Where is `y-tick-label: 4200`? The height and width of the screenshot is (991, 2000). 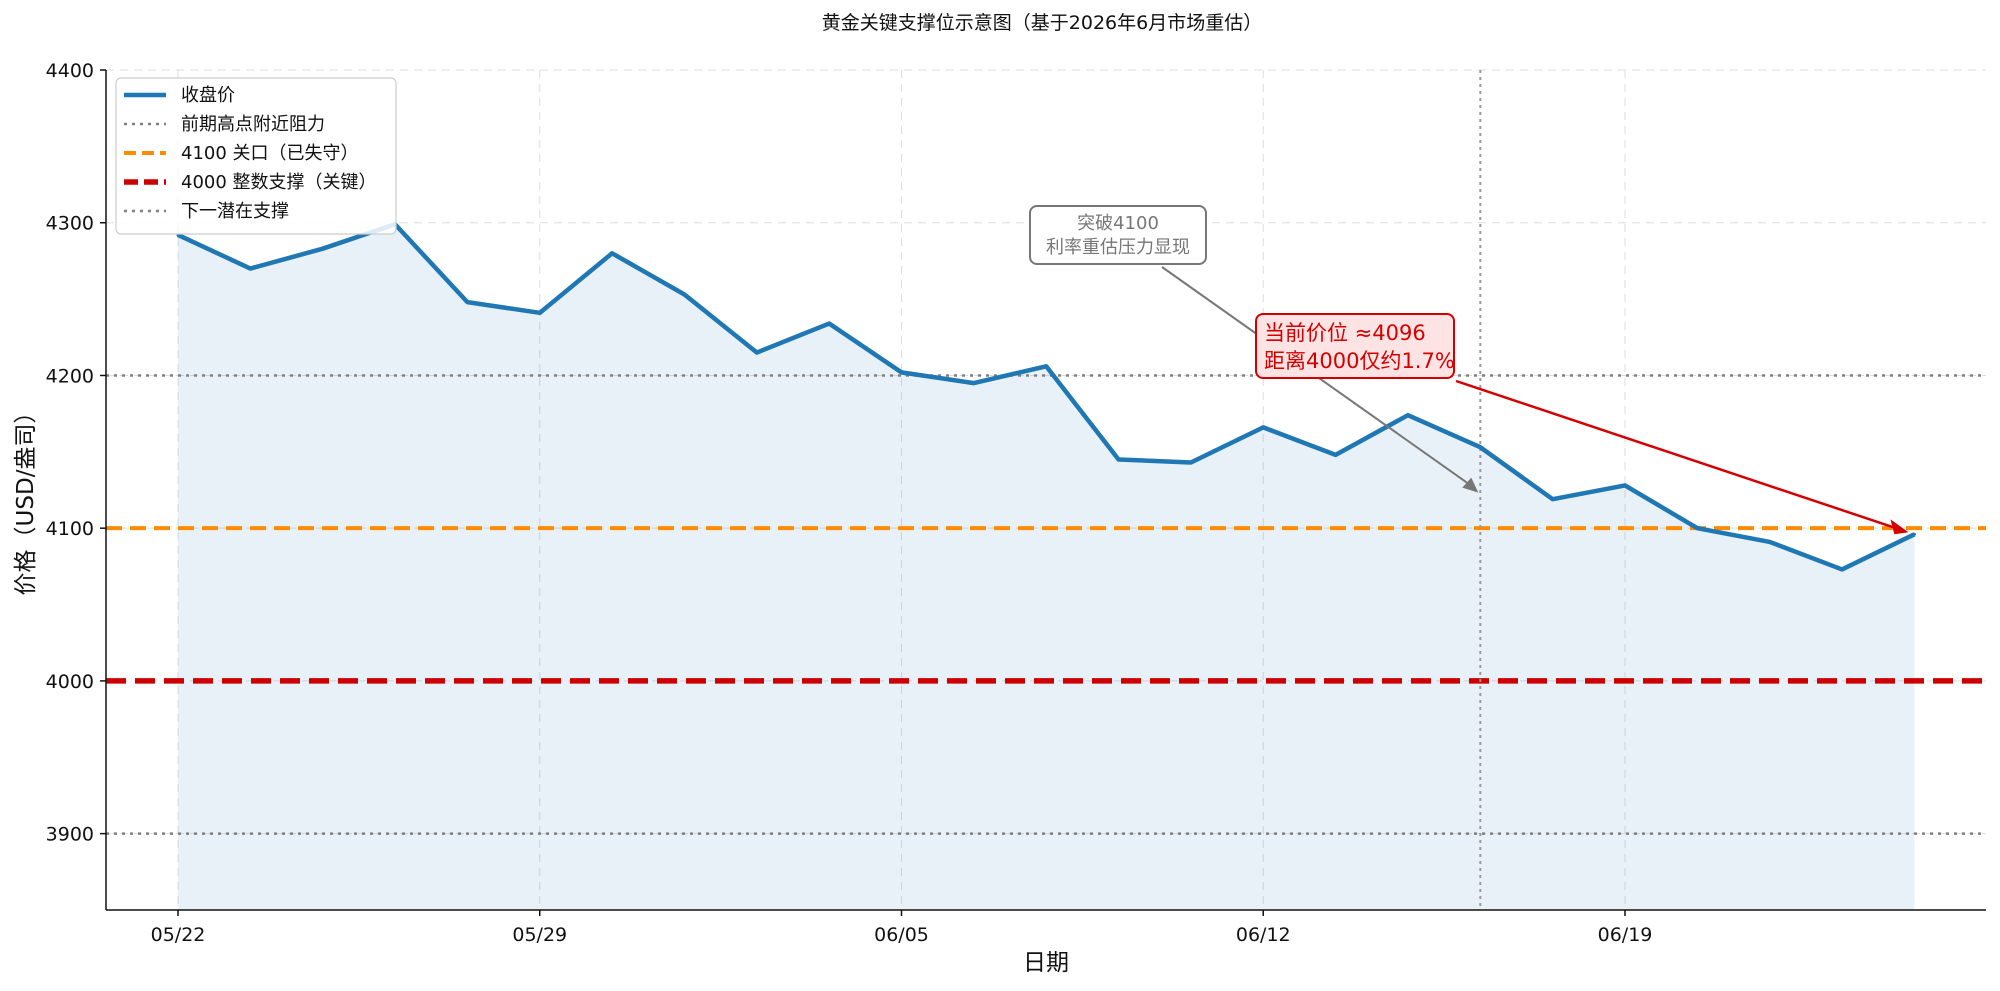 y-tick-label: 4200 is located at coordinates (70, 376).